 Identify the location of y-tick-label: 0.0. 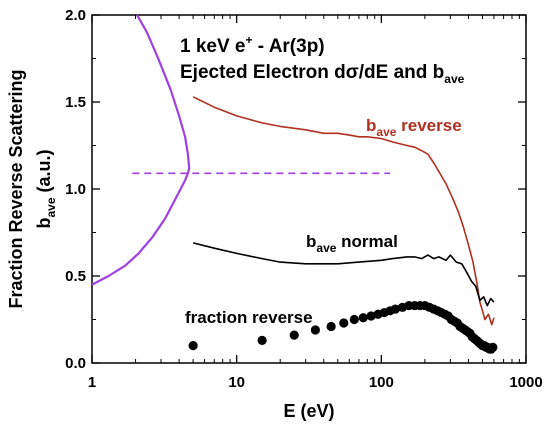
(75, 363).